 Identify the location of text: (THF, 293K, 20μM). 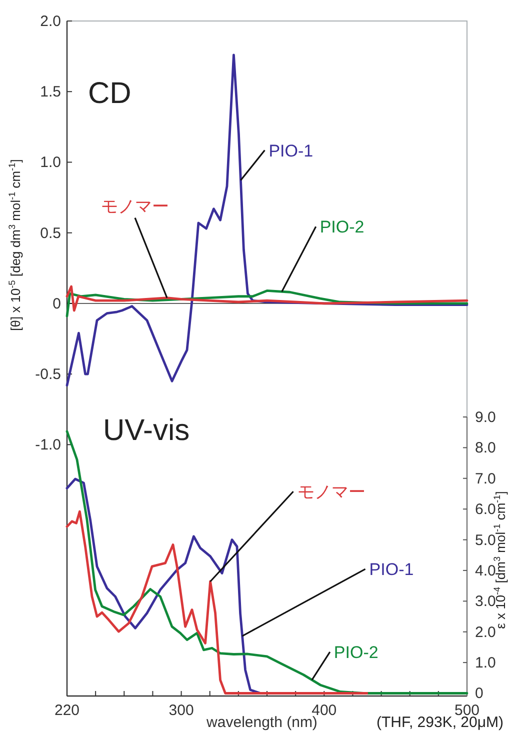
(440, 722).